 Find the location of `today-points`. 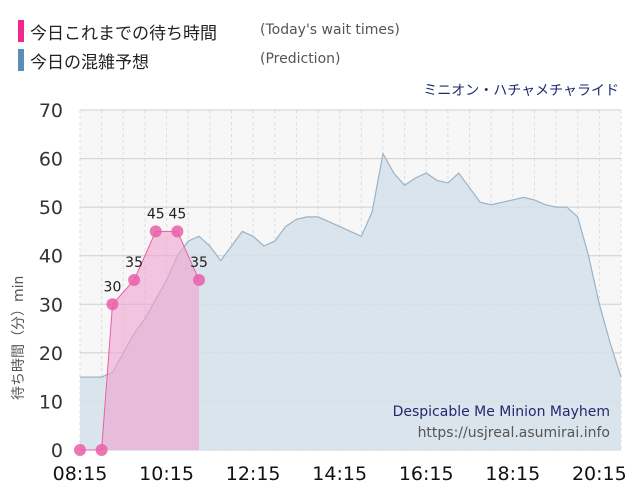

today-points is located at coordinates (140, 340).